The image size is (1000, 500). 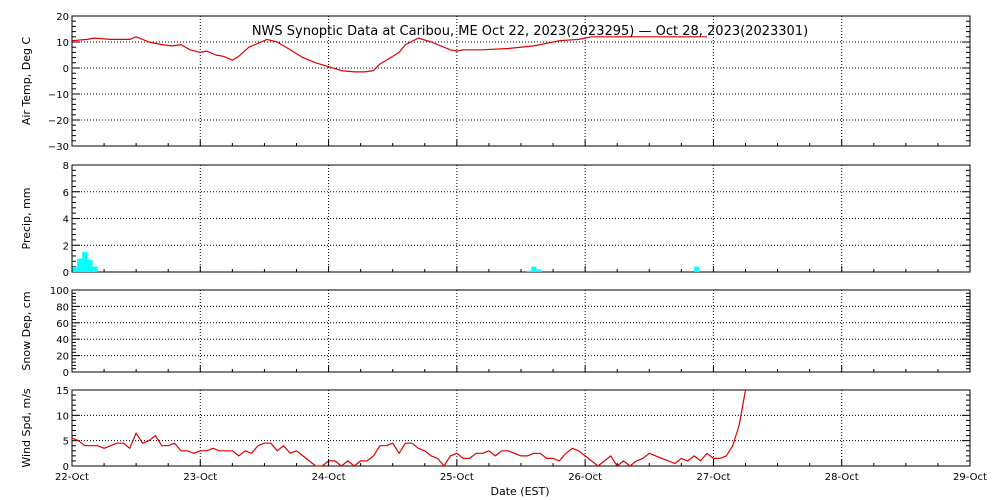 What do you see at coordinates (389, 54) in the screenshot?
I see `air-temp-series-line` at bounding box center [389, 54].